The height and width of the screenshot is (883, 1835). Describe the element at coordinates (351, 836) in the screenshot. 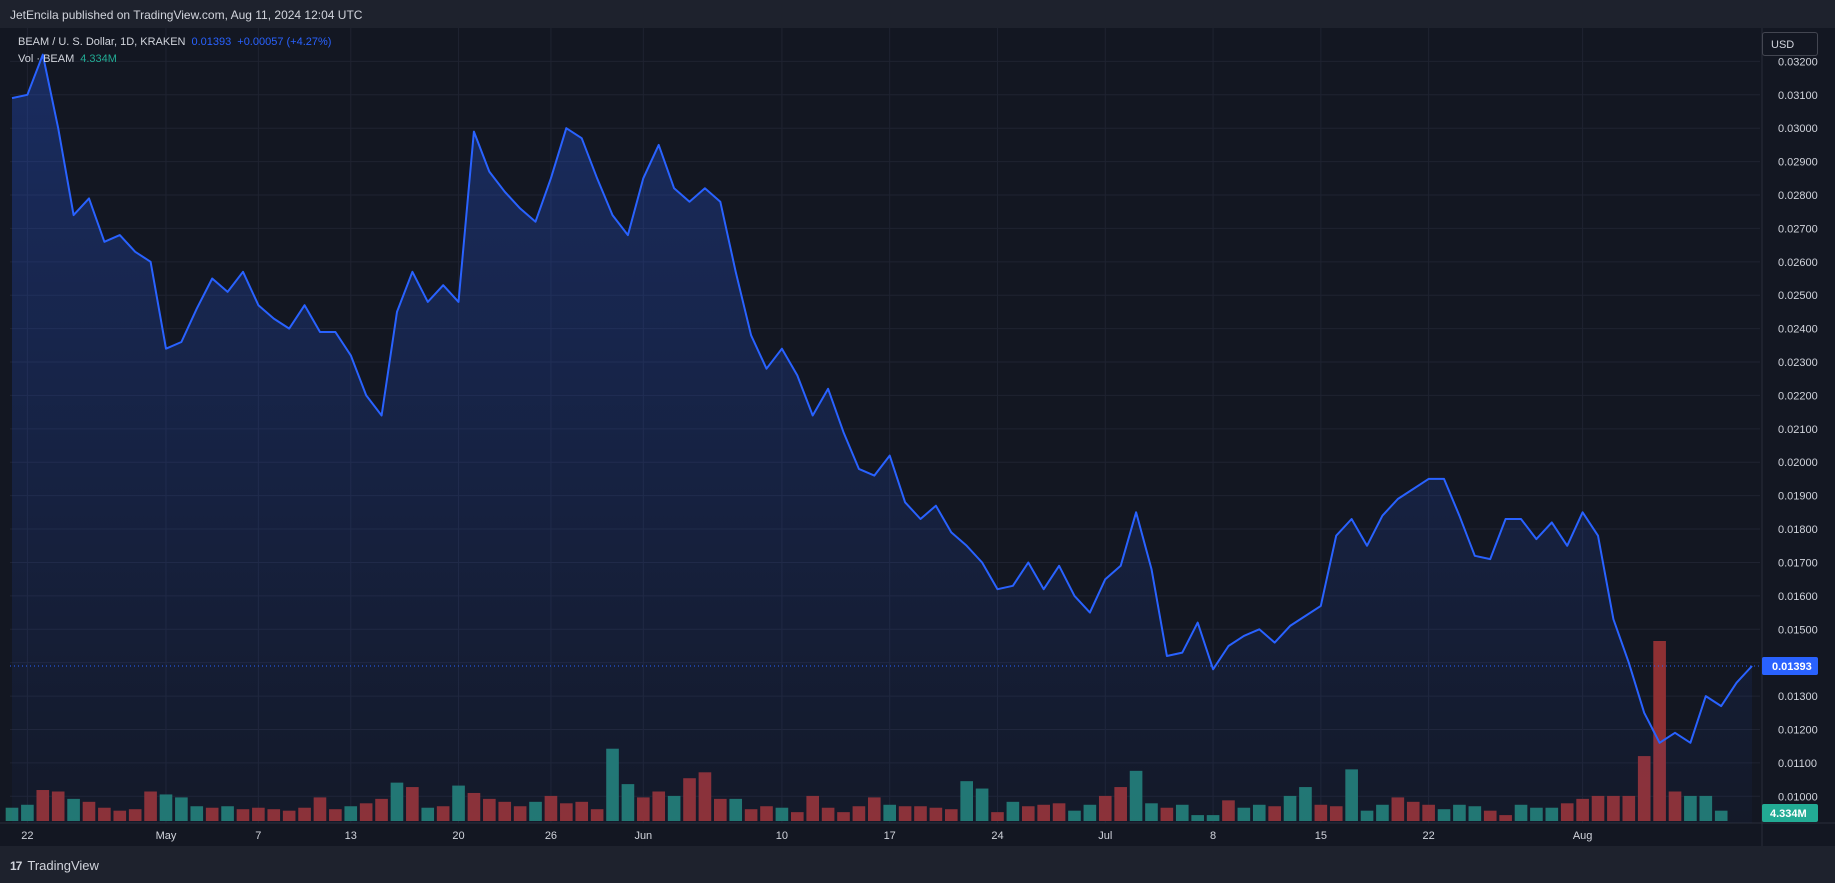

I see `x-tick-label: 13` at that location.